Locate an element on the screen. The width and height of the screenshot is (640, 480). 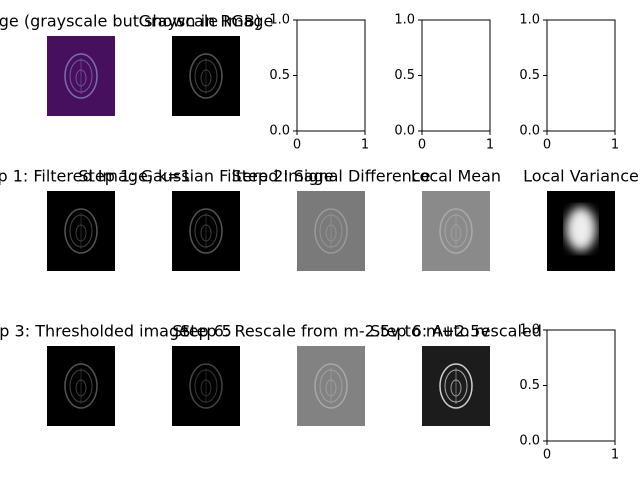
panel-title: Local Variance is located at coordinates (581, 176).